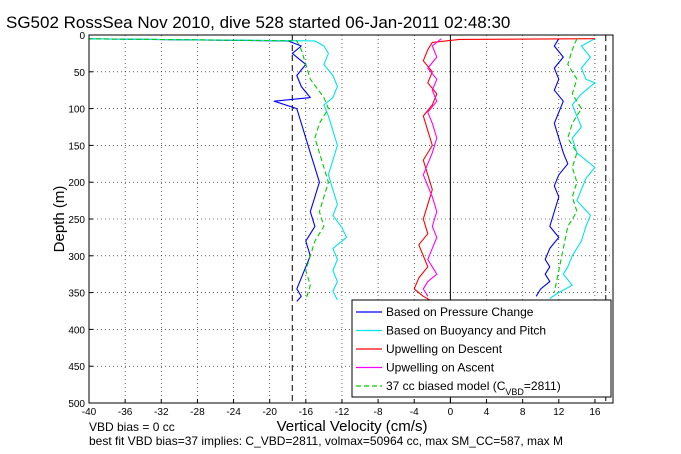  Describe the element at coordinates (132, 427) in the screenshot. I see `bias-note: VBD bias = 0 cc` at that location.